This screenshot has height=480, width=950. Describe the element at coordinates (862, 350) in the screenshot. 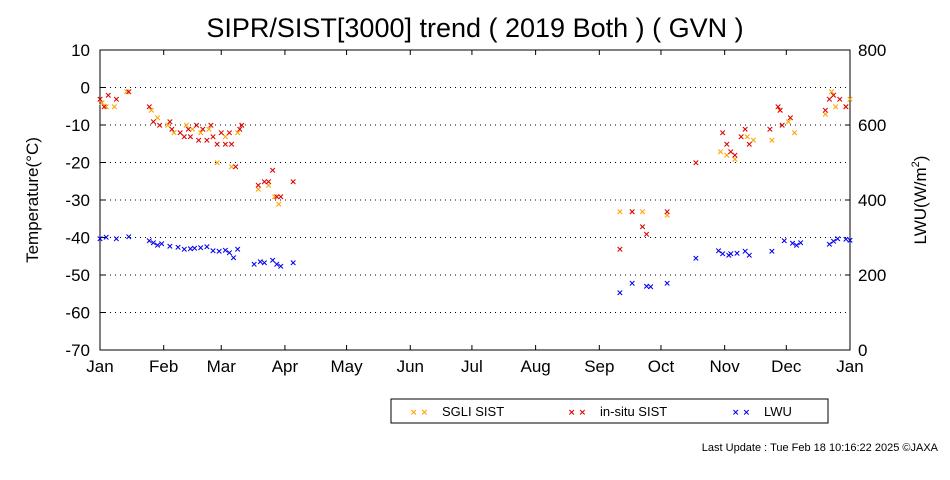

I see `y2-tick-label: 0` at that location.